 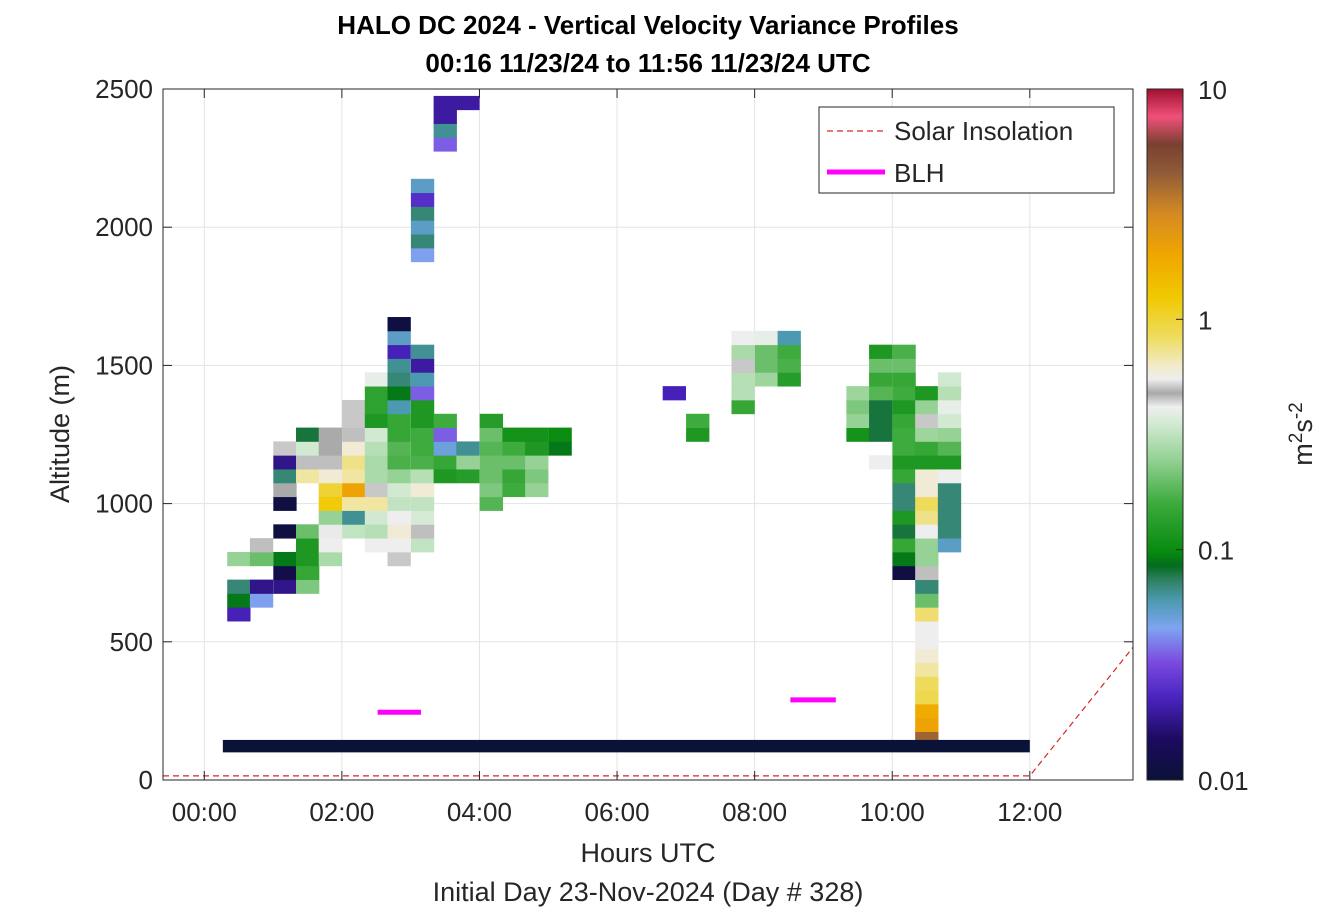 I want to click on colorbar-tick-label: 1, so click(x=1205, y=320).